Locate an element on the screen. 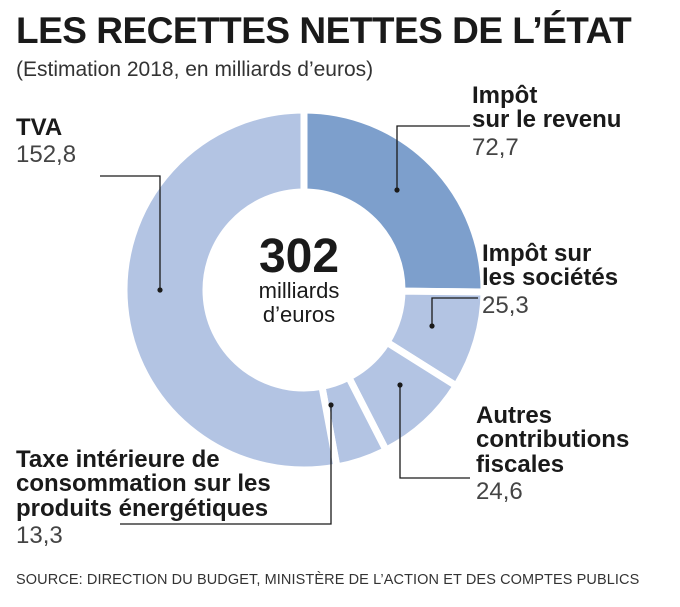 This screenshot has height=607, width=680. slice-name: contributions is located at coordinates (553, 440).